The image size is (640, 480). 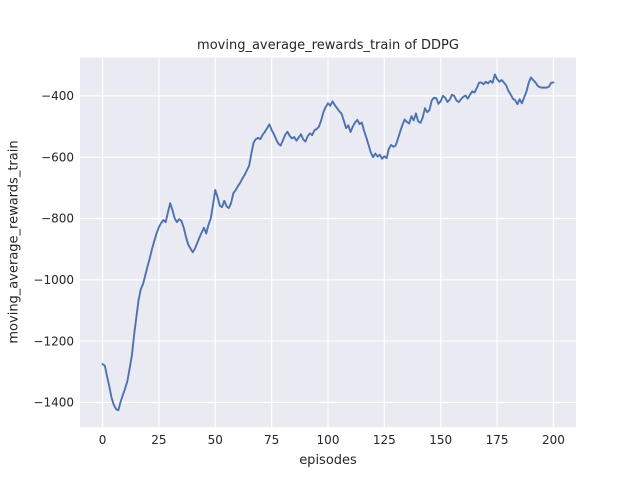 I want to click on x-tick-label: 0, so click(x=103, y=440).